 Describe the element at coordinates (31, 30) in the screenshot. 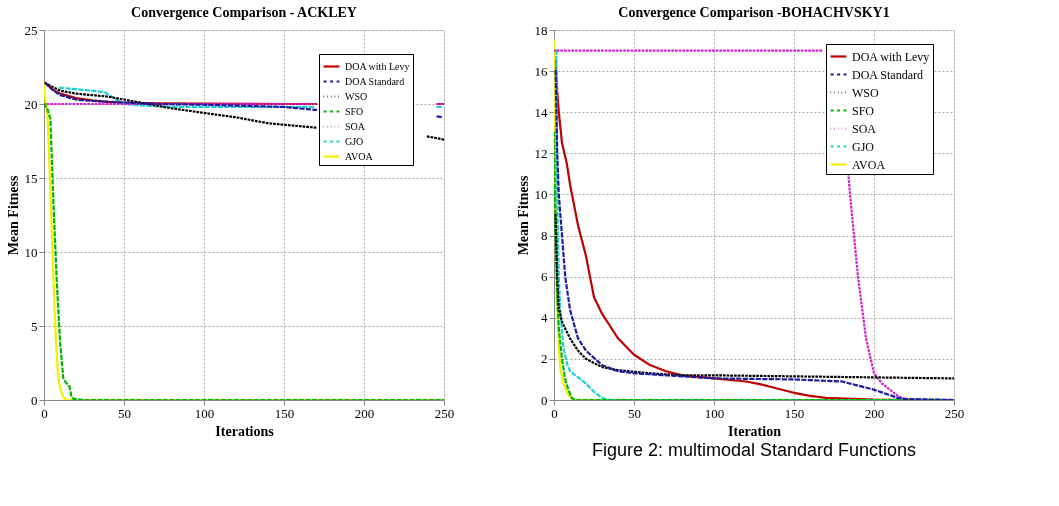

I see `y-tick-label: 25` at that location.